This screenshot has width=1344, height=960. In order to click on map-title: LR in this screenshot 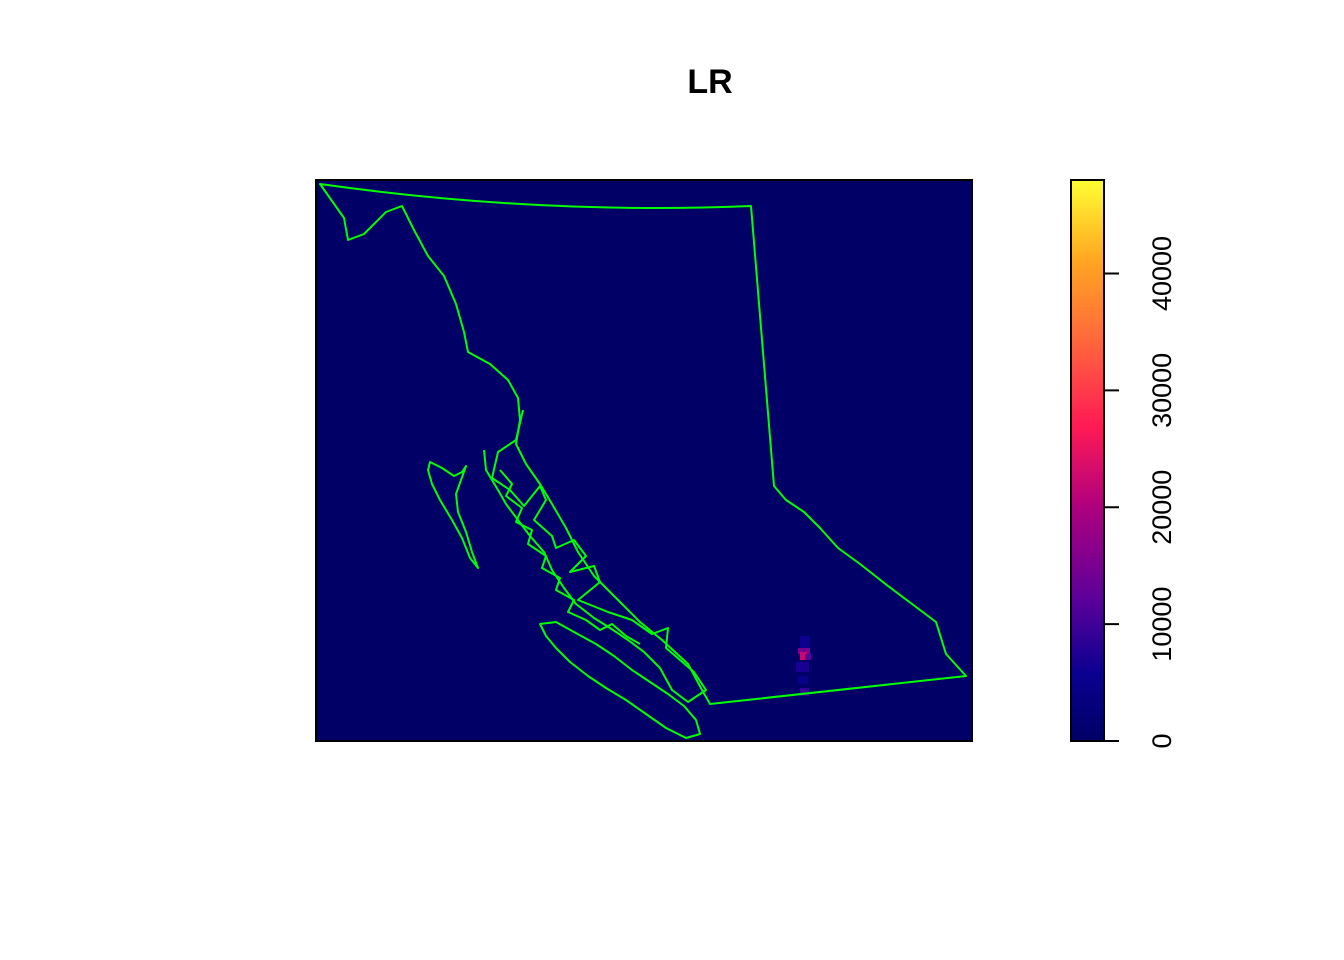, I will do `click(709, 82)`.